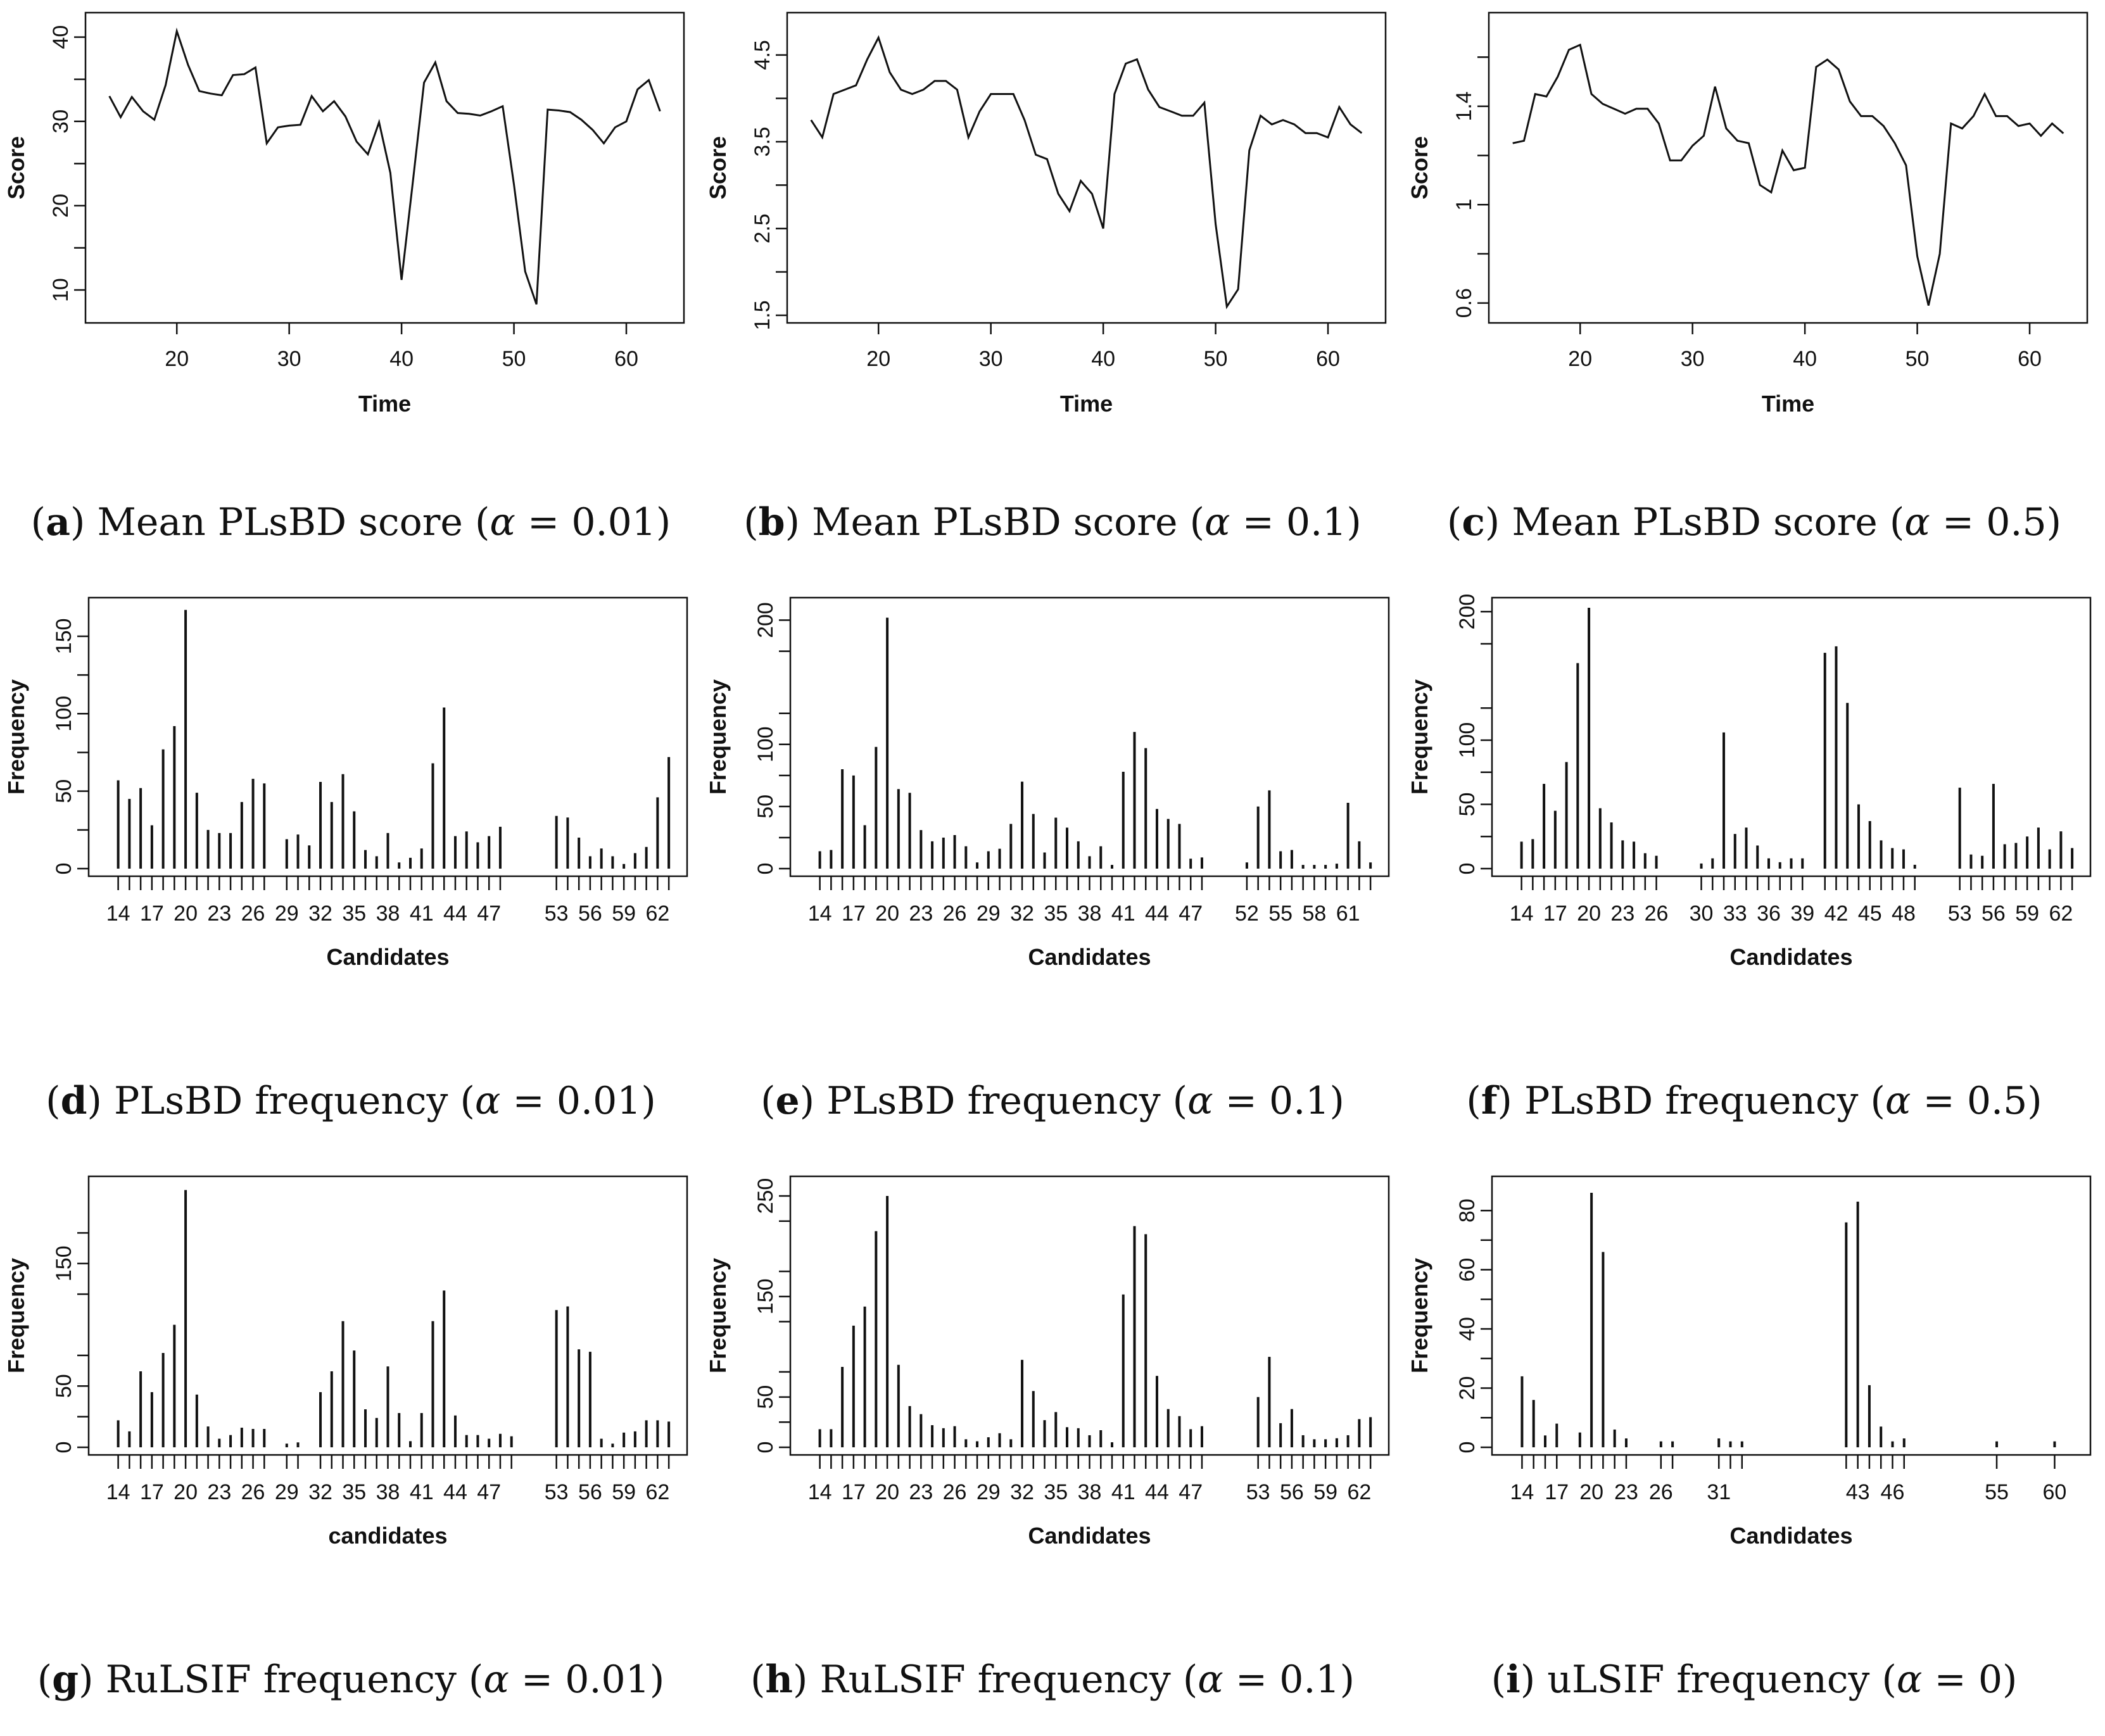 The height and width of the screenshot is (1736, 2105). What do you see at coordinates (1837, 914) in the screenshot?
I see `x-tick-label: 42` at bounding box center [1837, 914].